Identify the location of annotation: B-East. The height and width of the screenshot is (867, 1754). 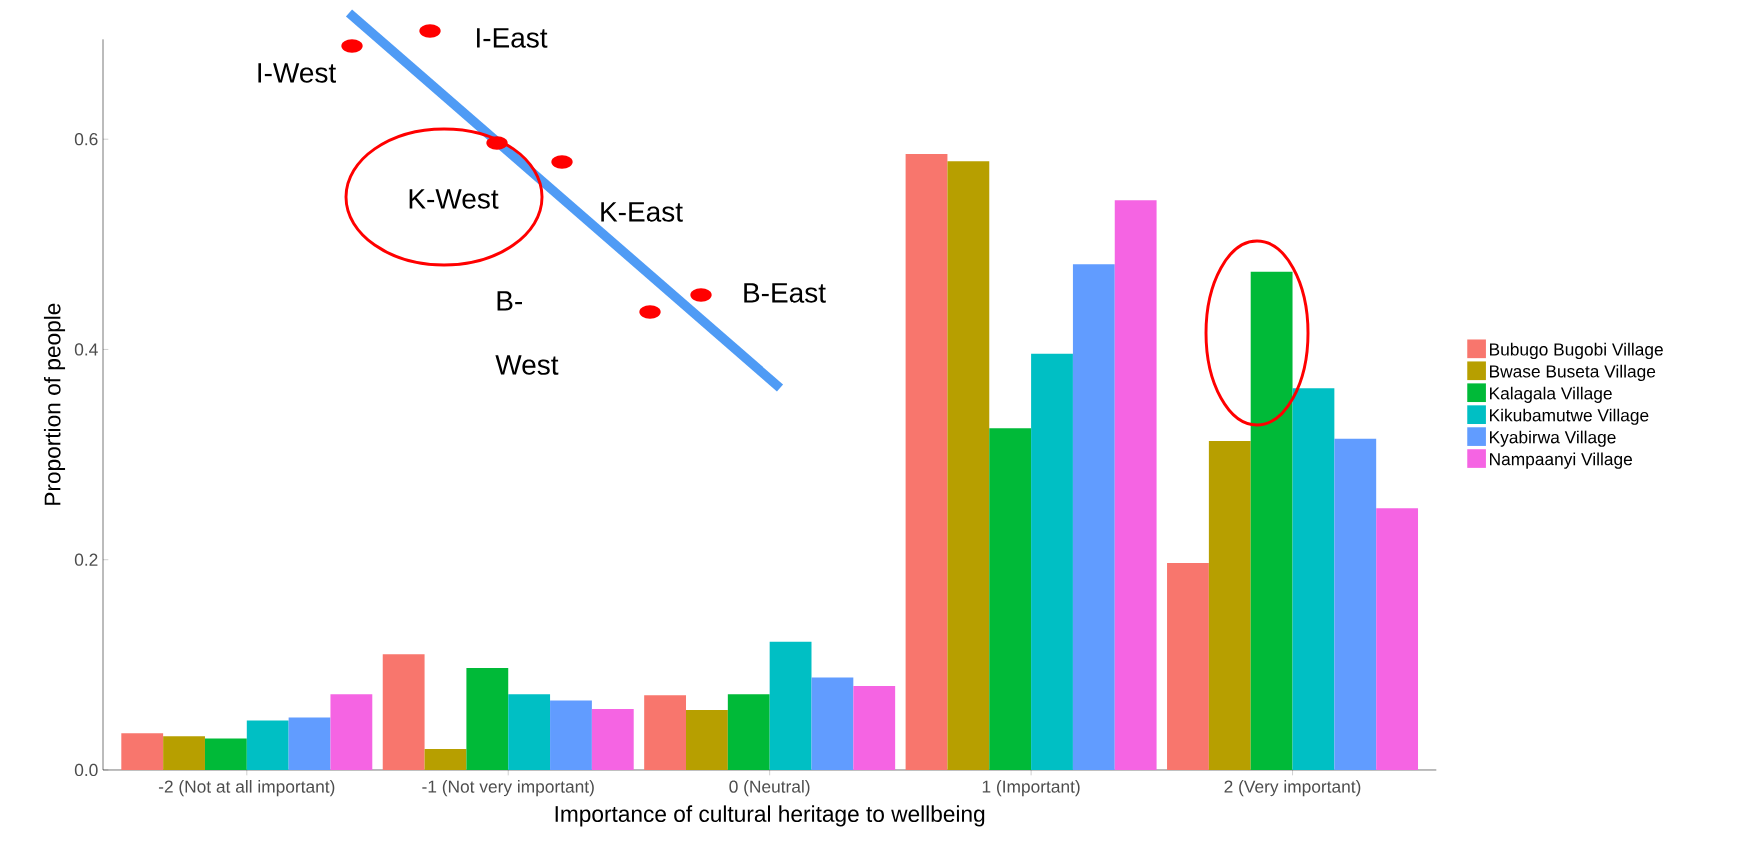
(785, 293).